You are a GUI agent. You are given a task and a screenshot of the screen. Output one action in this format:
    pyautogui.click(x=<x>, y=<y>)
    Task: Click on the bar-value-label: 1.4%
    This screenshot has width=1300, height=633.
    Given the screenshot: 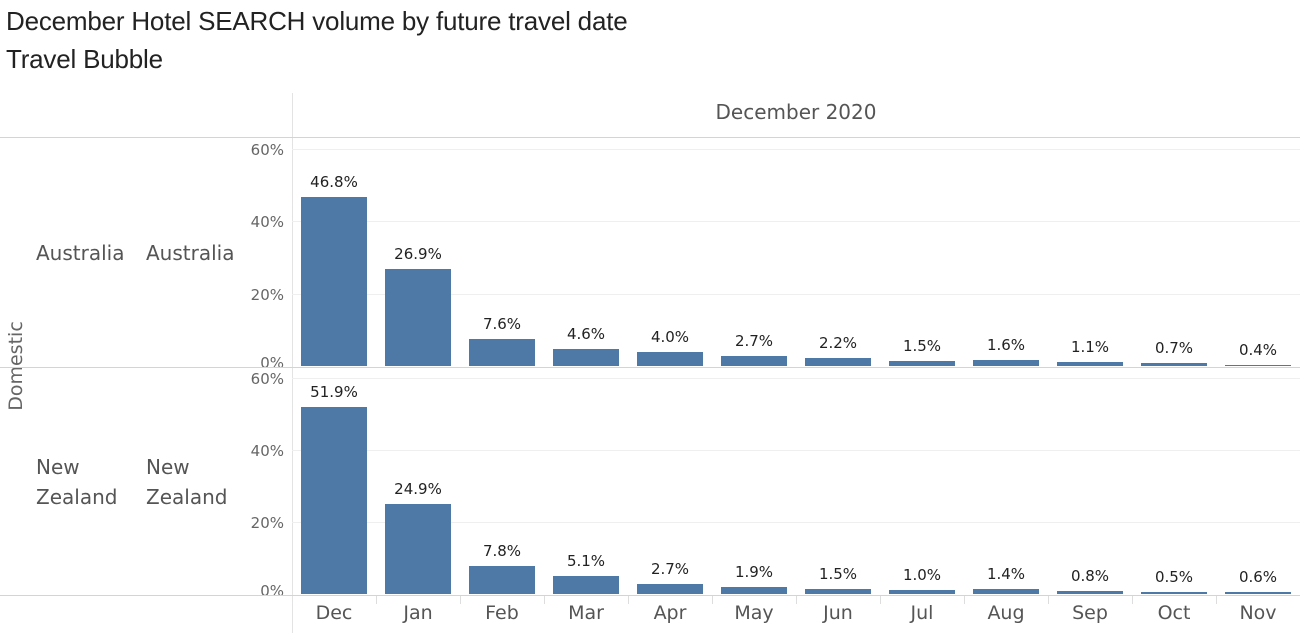 What is the action you would take?
    pyautogui.click(x=1006, y=574)
    